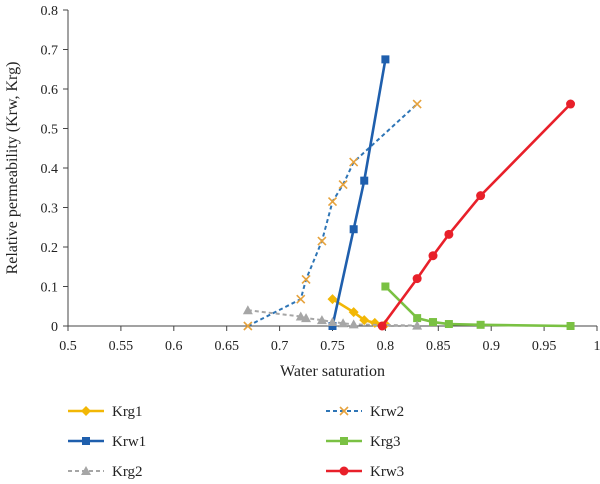 The image size is (600, 484). What do you see at coordinates (386, 346) in the screenshot?
I see `x-tick-label: 0.8` at bounding box center [386, 346].